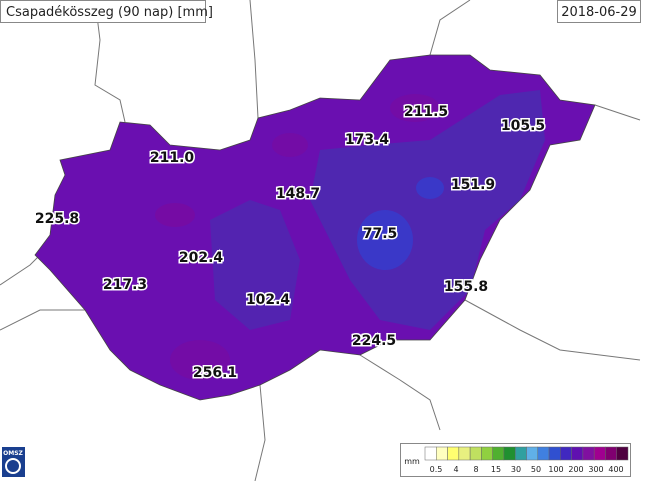  Describe the element at coordinates (298, 194) in the screenshot. I see `station-value: 148.7` at that location.